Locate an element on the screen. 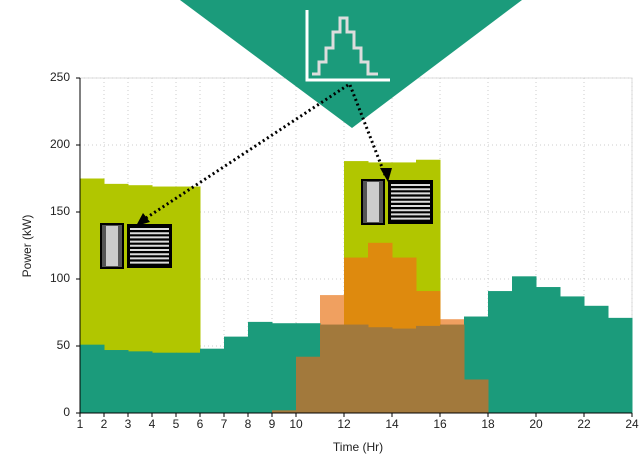 The height and width of the screenshot is (462, 639). y-tick-label: 150 is located at coordinates (60, 211).